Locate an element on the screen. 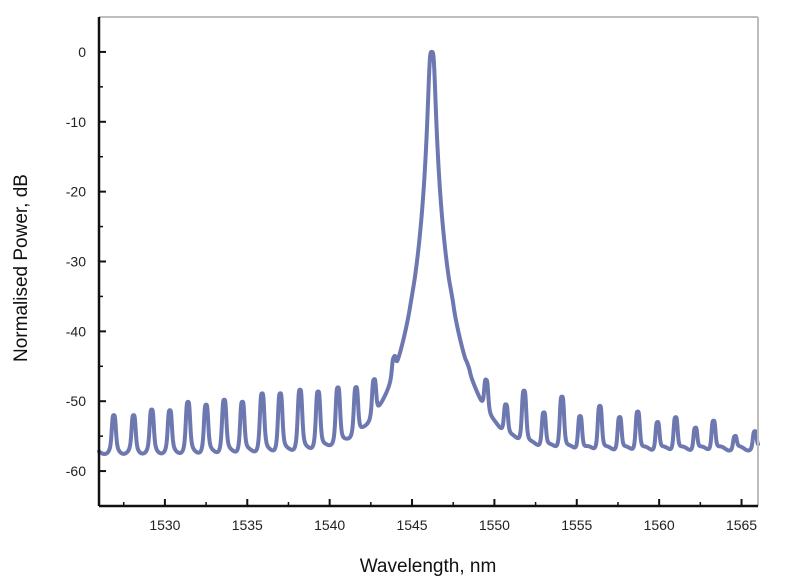  y-tick-label: -40 is located at coordinates (76, 331).